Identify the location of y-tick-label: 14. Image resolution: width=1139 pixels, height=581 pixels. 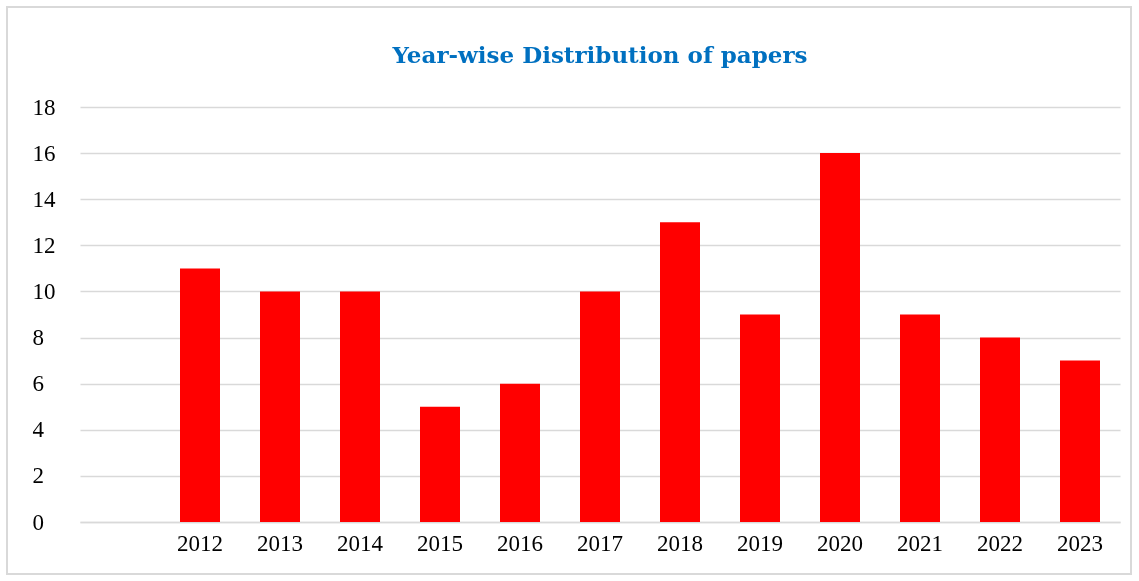
(44, 199).